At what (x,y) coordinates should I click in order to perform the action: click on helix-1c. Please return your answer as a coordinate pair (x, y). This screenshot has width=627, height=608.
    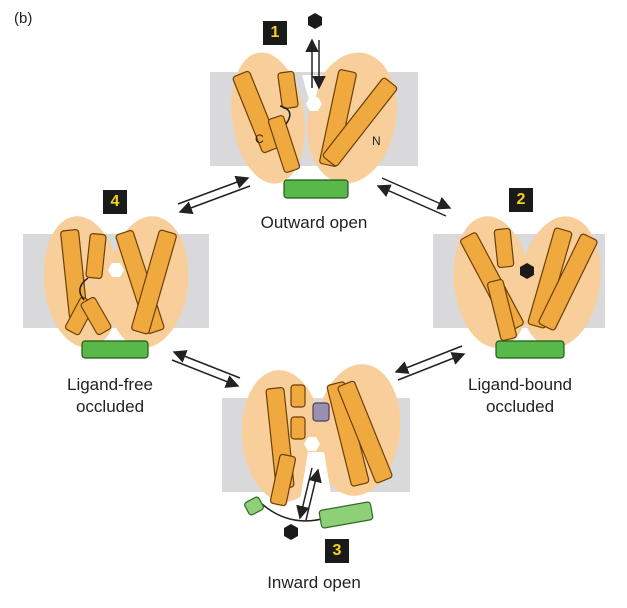
    Looking at the image, I should click on (284, 144).